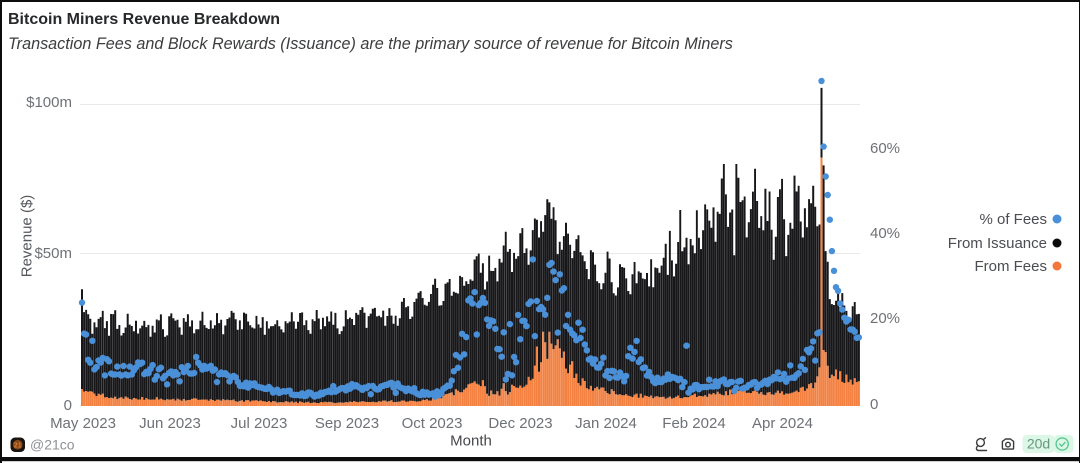  What do you see at coordinates (471, 441) in the screenshot?
I see `svg-text: Month` at bounding box center [471, 441].